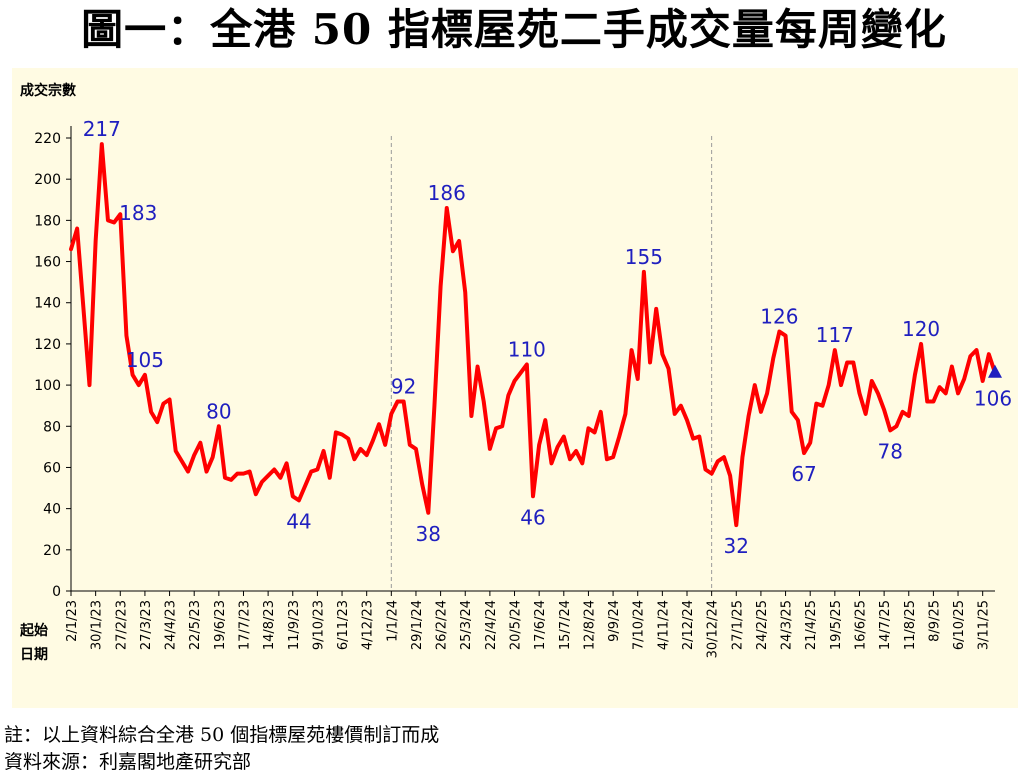 The width and height of the screenshot is (1028, 778). I want to click on data-label: 126, so click(779, 317).